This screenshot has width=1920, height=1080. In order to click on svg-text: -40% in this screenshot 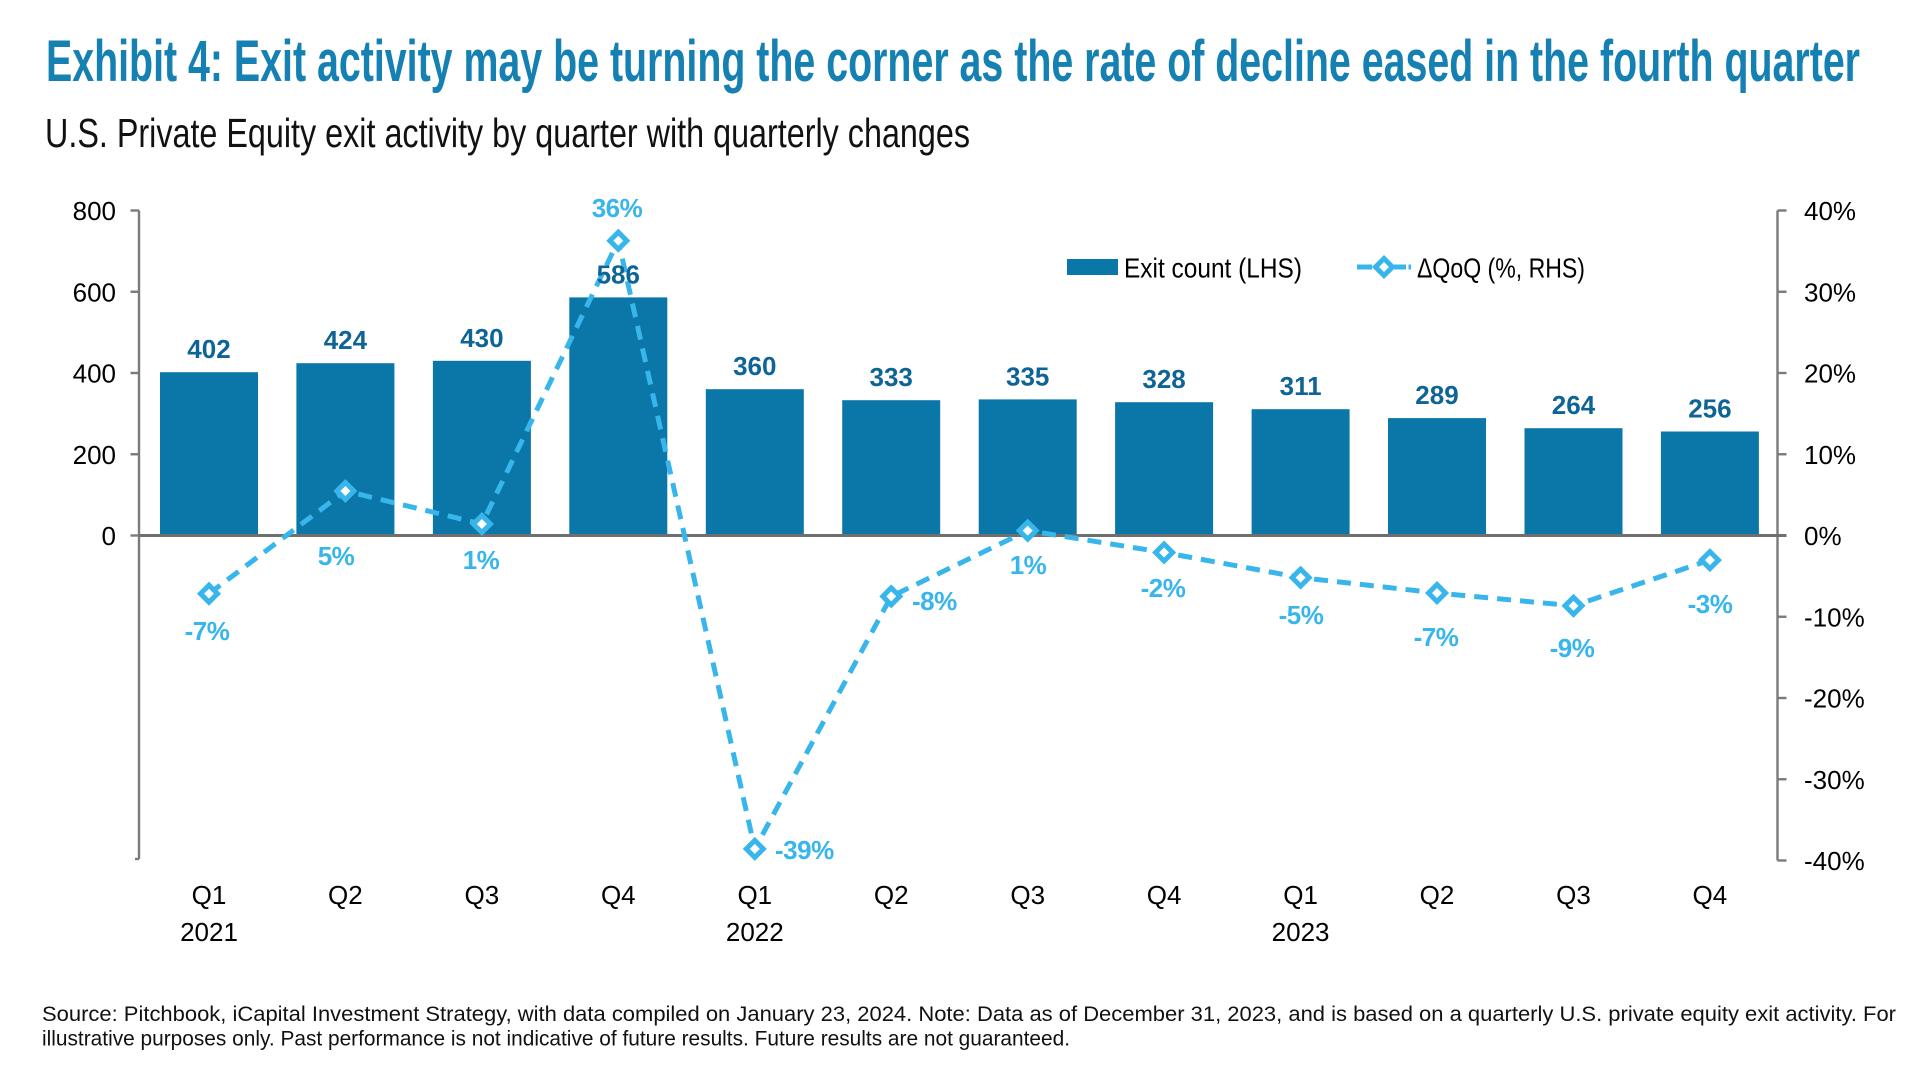, I will do `click(1834, 861)`.